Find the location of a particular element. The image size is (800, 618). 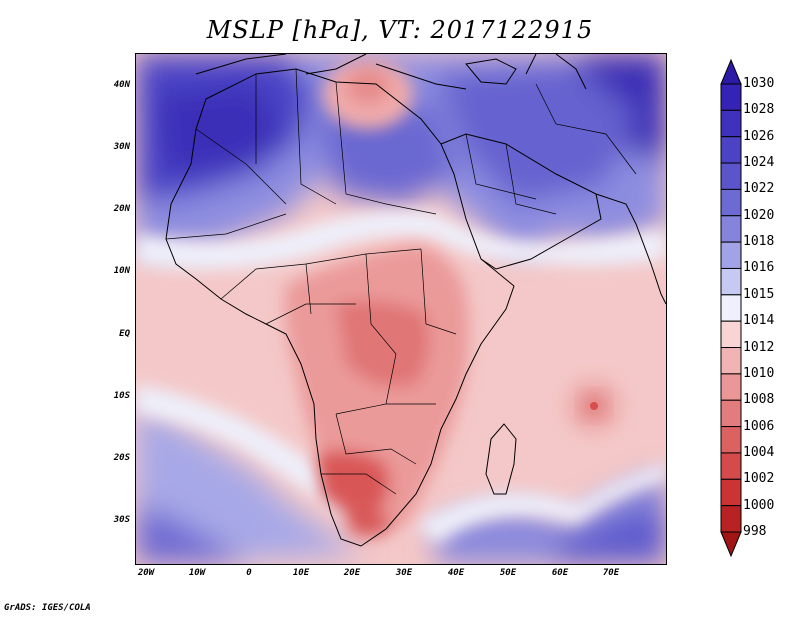

colorbar-max-arrow is located at coordinates (731, 71).